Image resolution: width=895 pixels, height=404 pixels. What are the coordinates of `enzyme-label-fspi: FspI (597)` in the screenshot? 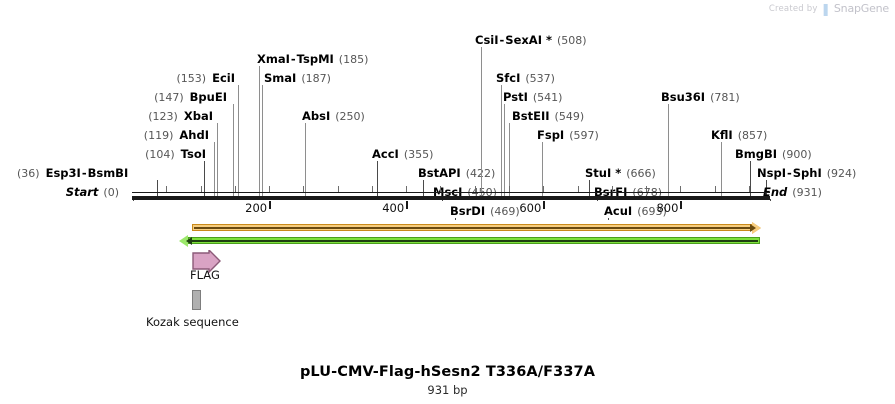 It's located at (568, 135).